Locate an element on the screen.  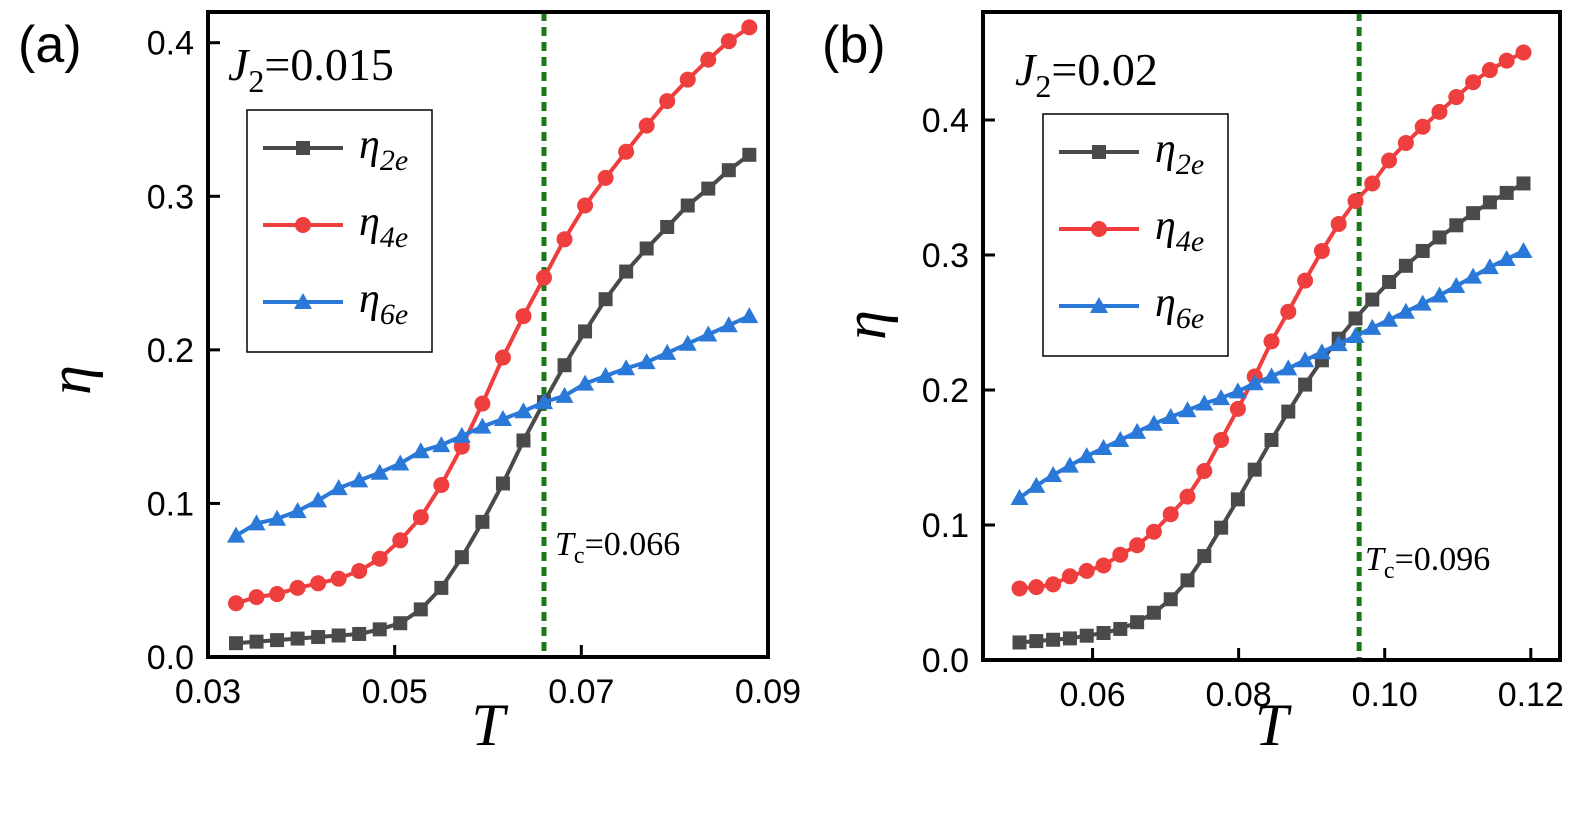
y-axis-title-b: η is located at coordinates (865, 325).